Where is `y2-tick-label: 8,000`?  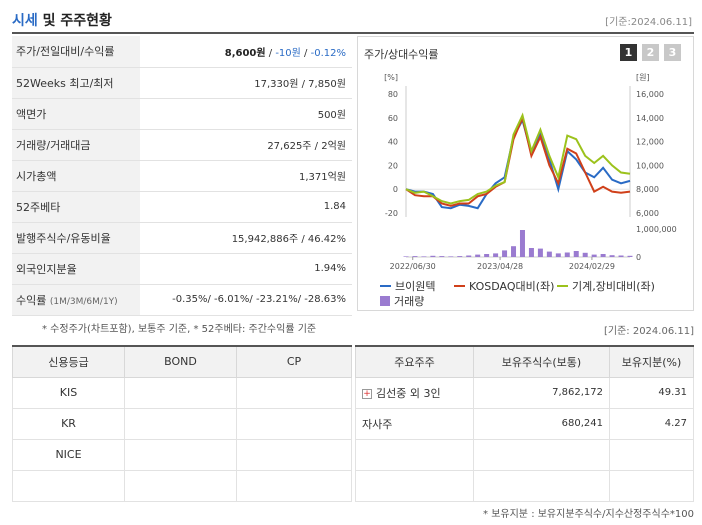
y2-tick-label: 8,000 is located at coordinates (647, 189).